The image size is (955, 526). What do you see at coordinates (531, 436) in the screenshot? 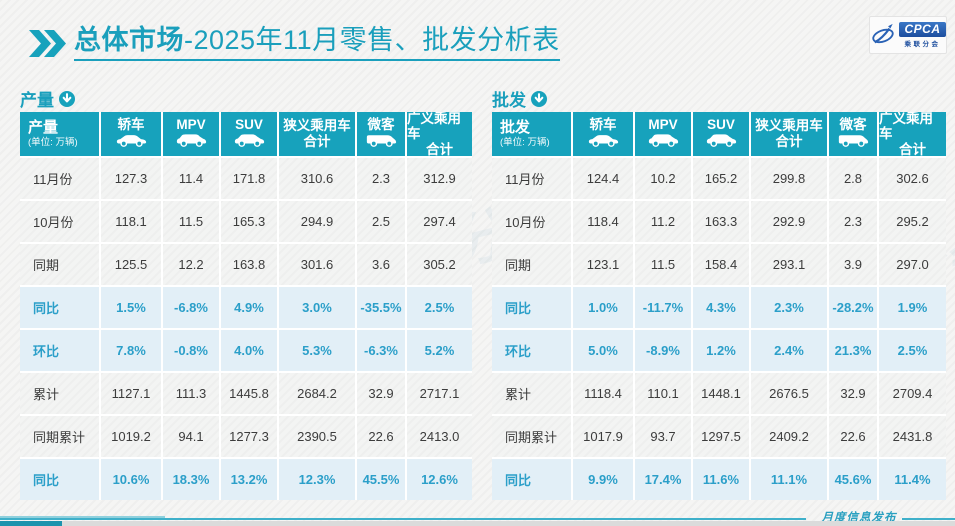
I see `row-label: 同期累计` at bounding box center [531, 436].